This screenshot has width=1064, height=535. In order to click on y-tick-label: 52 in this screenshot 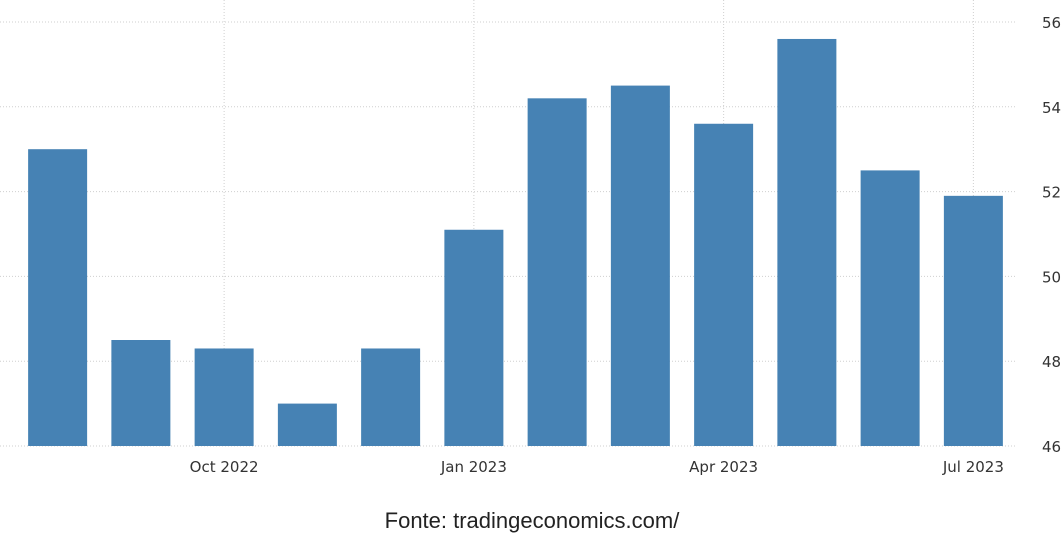, I will do `click(1051, 193)`.